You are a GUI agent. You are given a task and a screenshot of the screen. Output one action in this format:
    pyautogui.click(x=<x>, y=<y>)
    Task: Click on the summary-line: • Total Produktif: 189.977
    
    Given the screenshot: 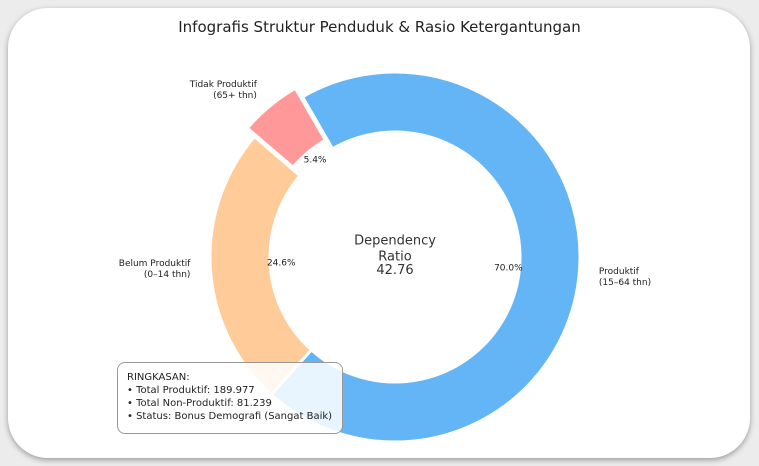 What is the action you would take?
    pyautogui.click(x=191, y=390)
    